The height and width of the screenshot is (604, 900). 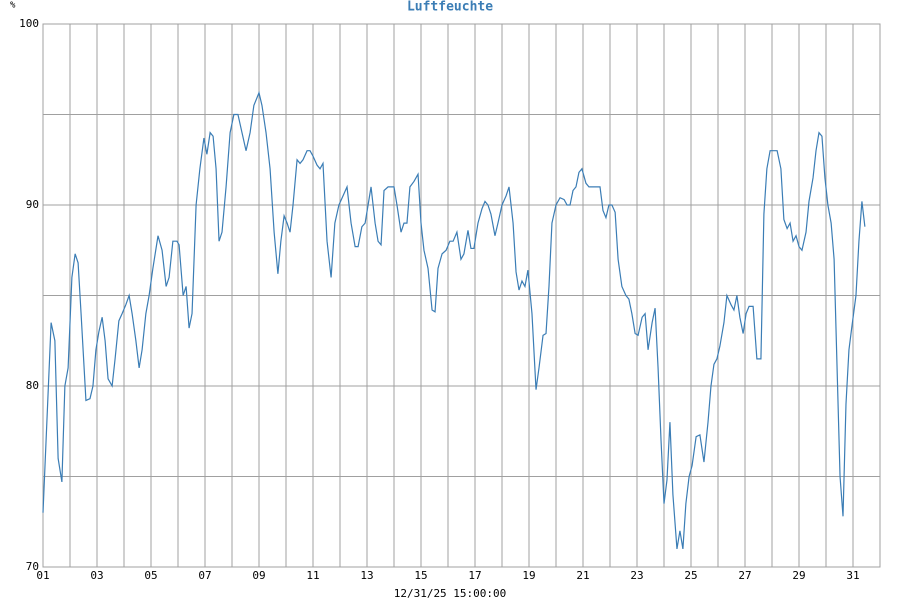 What do you see at coordinates (42, 575) in the screenshot?
I see `x-tick-label: 01` at bounding box center [42, 575].